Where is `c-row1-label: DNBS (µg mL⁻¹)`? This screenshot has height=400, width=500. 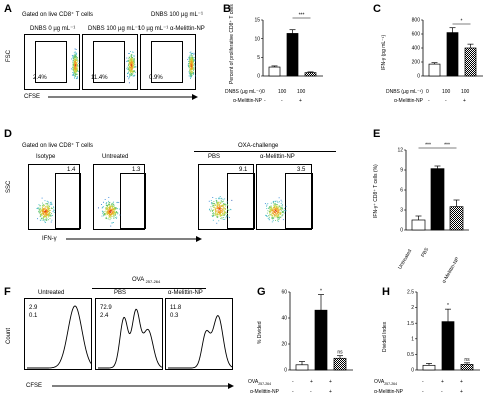 c-row1-label: DNBS (µg mL⁻¹) is located at coordinates (404, 92).